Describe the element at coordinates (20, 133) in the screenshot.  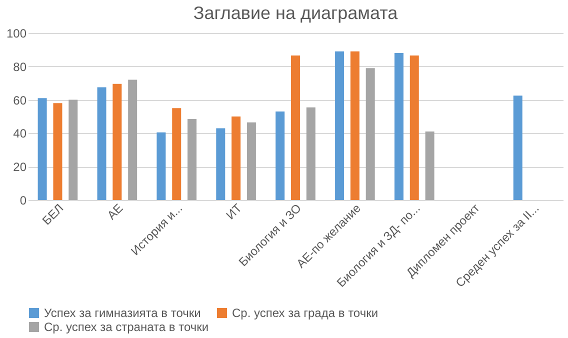
I see `y-tick-label: 40` at that location.